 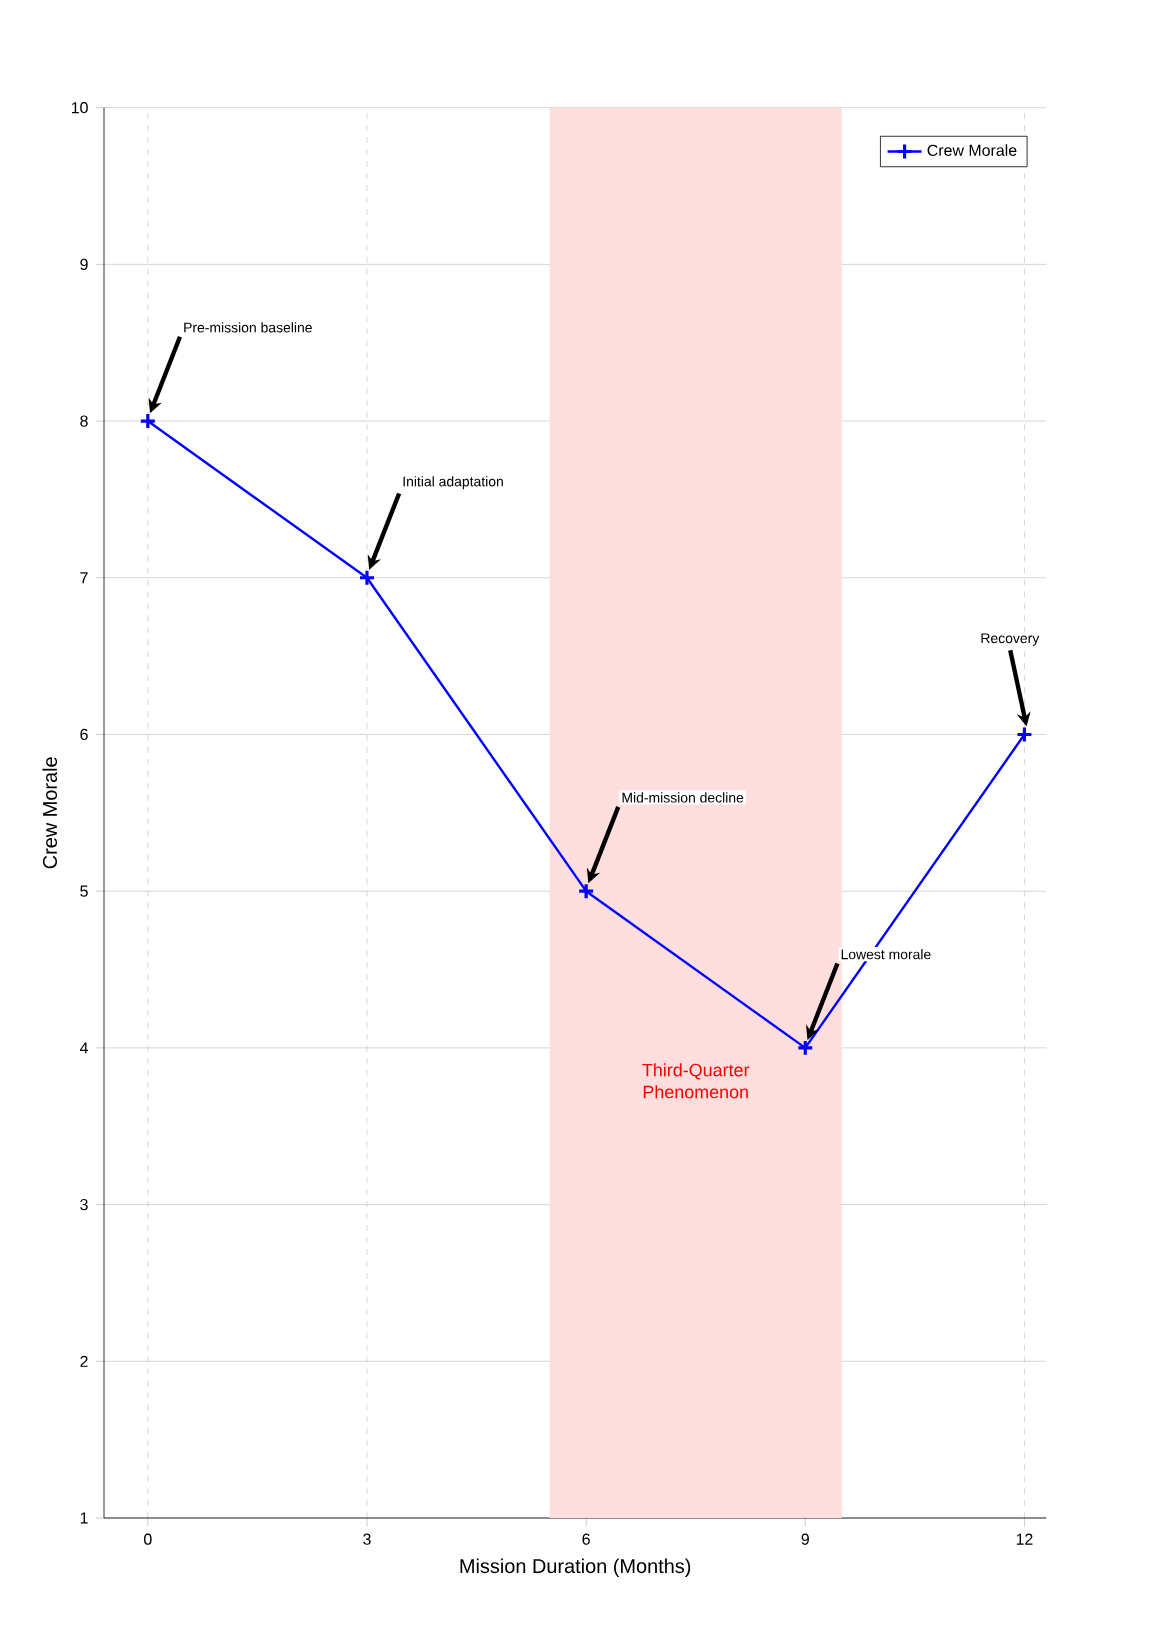 I want to click on y-axis-title: Crew Morale, so click(x=50, y=813).